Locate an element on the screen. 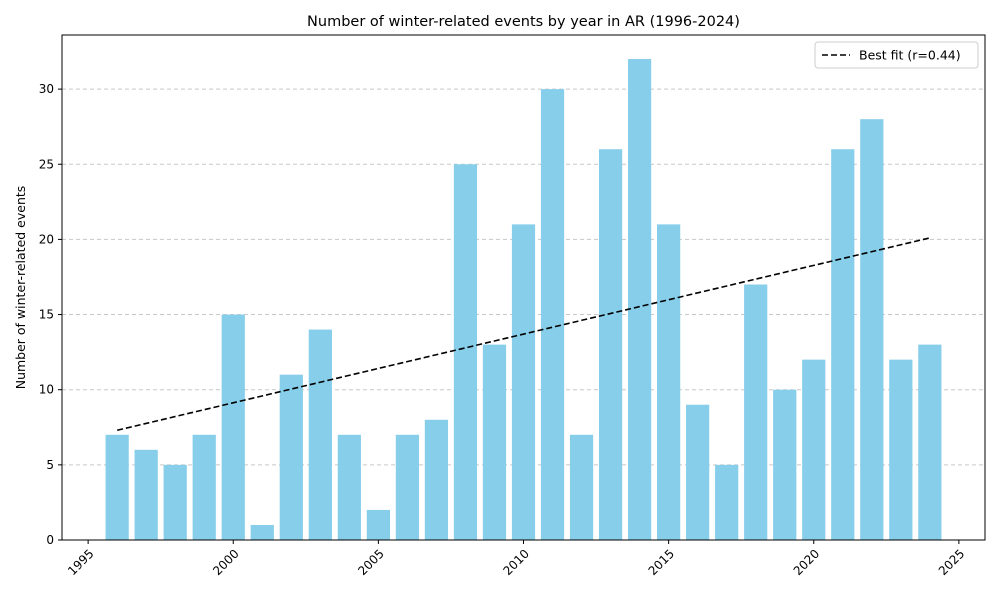  bar-2018 is located at coordinates (756, 412).